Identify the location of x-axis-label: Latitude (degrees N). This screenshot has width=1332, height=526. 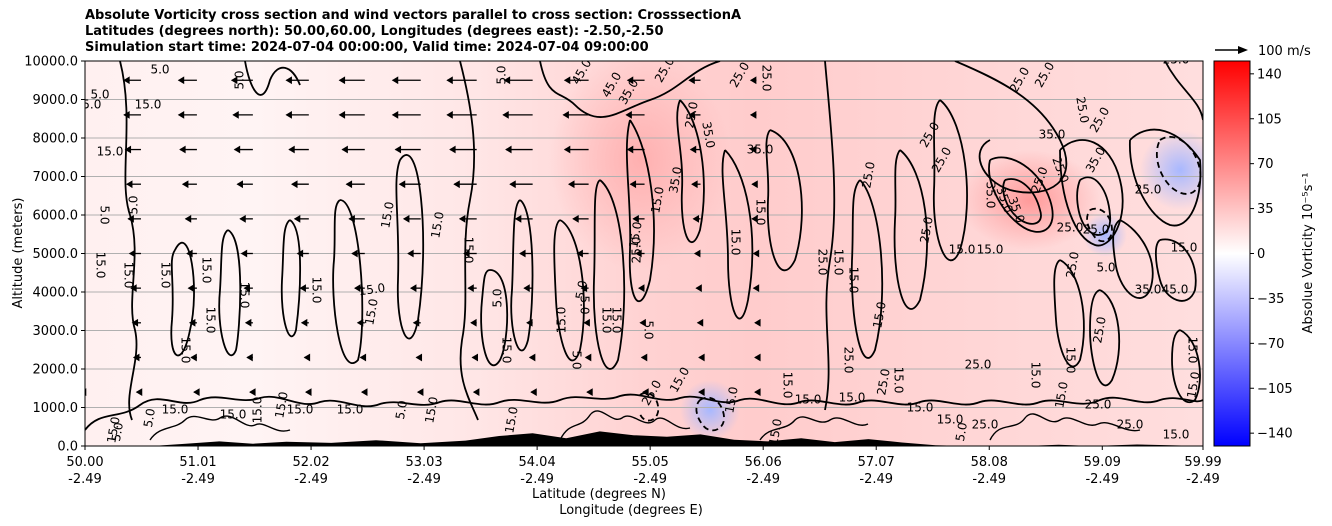
(599, 494).